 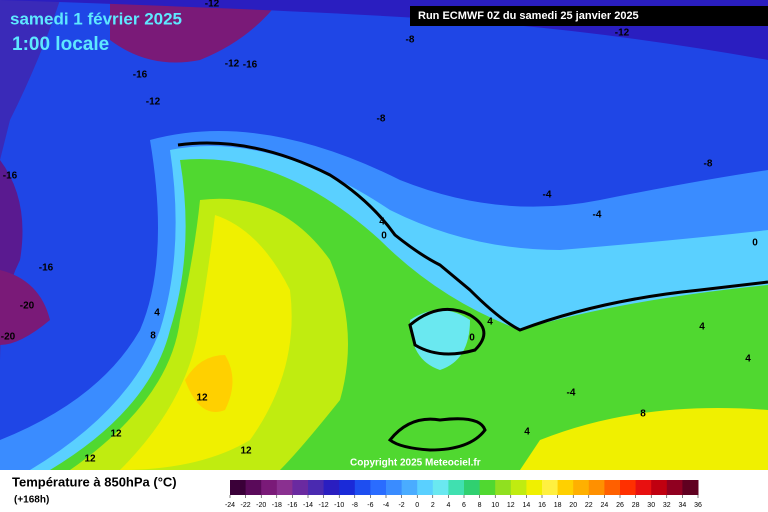 I want to click on legend-tick-label: 26, so click(x=620, y=505).